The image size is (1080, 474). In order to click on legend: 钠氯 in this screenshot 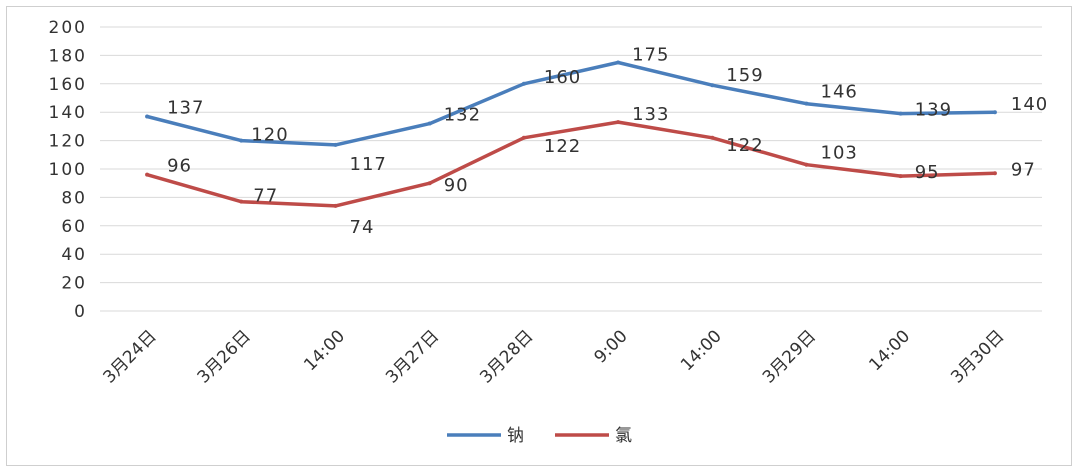, I will do `click(539, 436)`.